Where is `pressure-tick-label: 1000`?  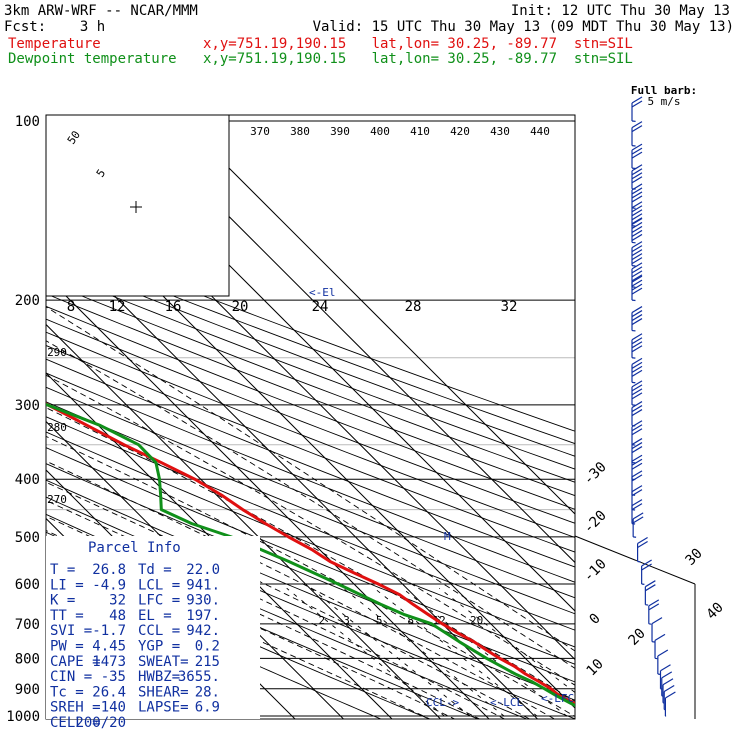
pressure-tick-label: 1000 is located at coordinates (23, 717).